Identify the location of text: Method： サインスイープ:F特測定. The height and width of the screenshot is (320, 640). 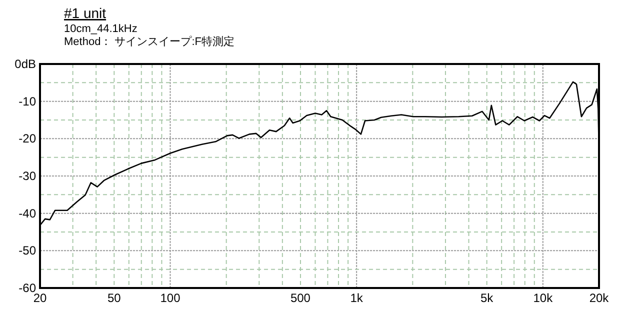
(149, 41).